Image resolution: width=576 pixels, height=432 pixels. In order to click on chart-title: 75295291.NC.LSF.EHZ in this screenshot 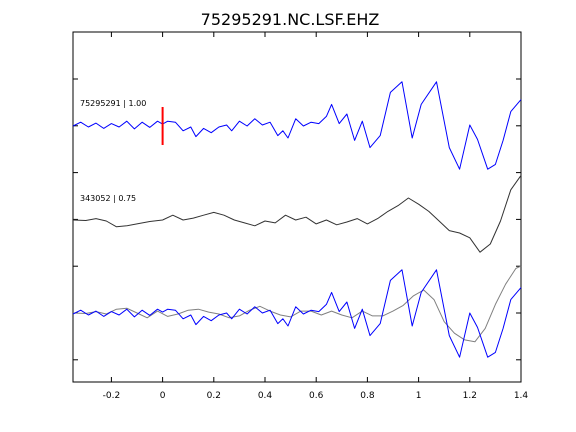, I will do `click(290, 19)`.